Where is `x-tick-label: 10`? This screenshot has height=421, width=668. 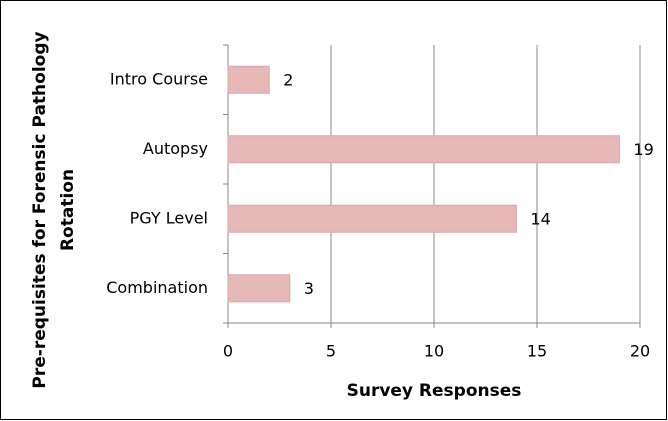 x-tick-label: 10 is located at coordinates (434, 351).